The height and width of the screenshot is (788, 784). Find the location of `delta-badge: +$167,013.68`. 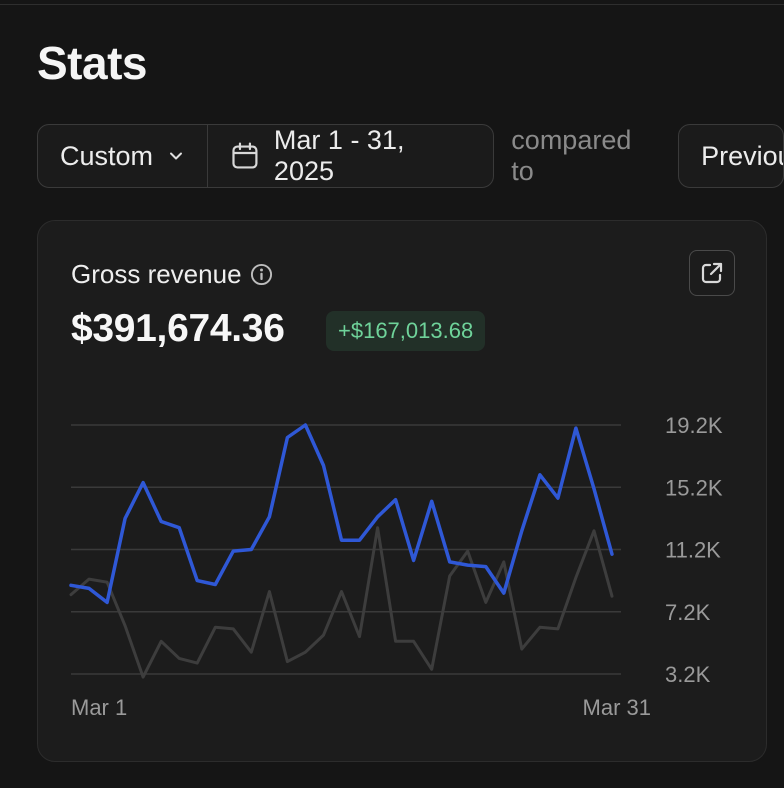

delta-badge: +$167,013.68 is located at coordinates (406, 331).